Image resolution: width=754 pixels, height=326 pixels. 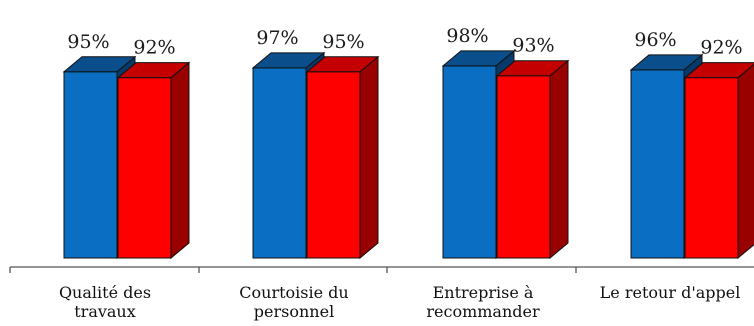 What do you see at coordinates (154, 48) in the screenshot?
I see `value-label-s1-g0: 92%` at bounding box center [154, 48].